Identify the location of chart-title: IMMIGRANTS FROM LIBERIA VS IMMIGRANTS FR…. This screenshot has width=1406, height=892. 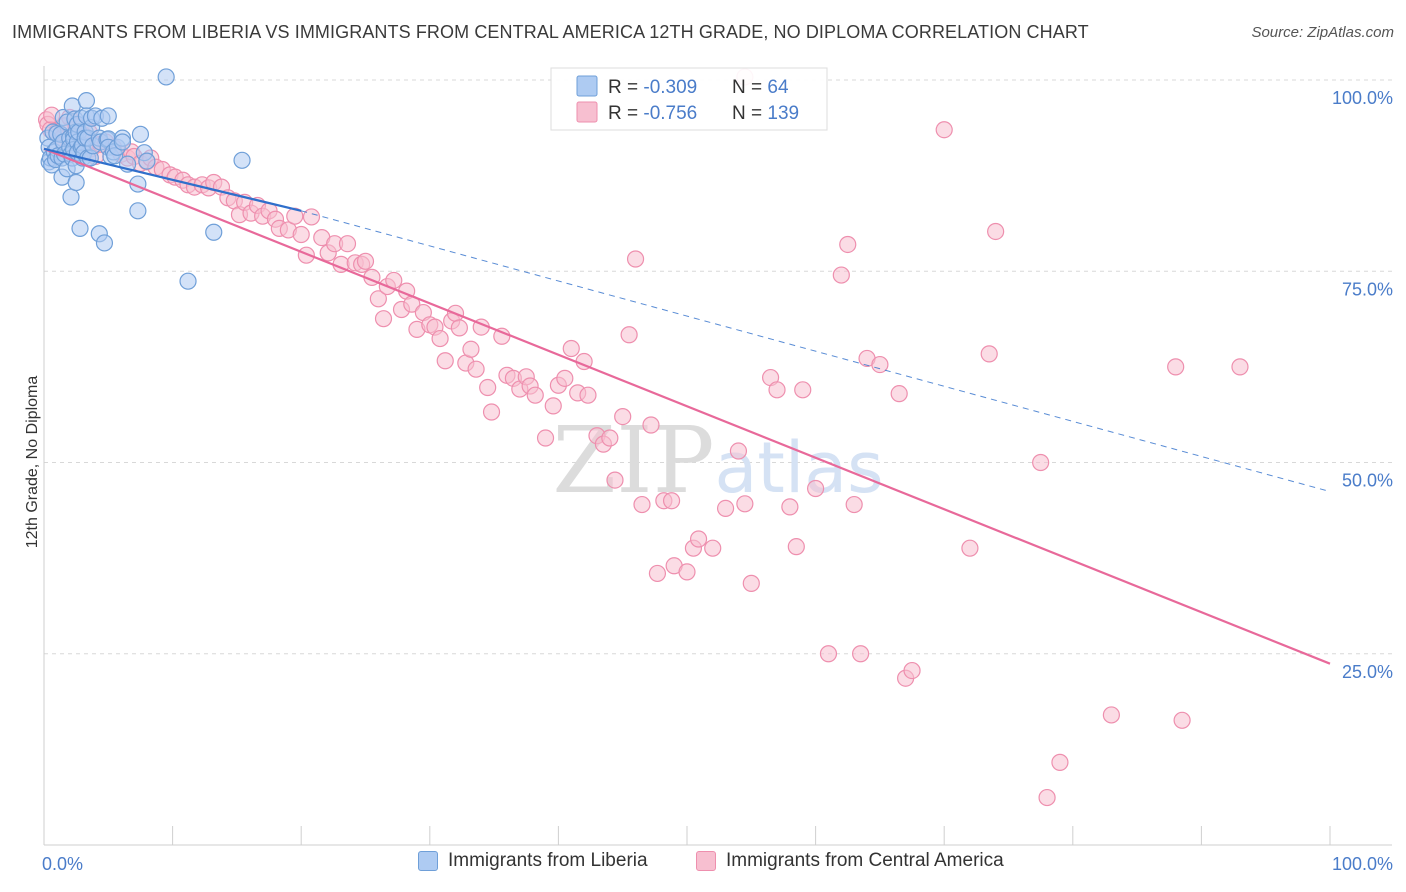
(550, 32).